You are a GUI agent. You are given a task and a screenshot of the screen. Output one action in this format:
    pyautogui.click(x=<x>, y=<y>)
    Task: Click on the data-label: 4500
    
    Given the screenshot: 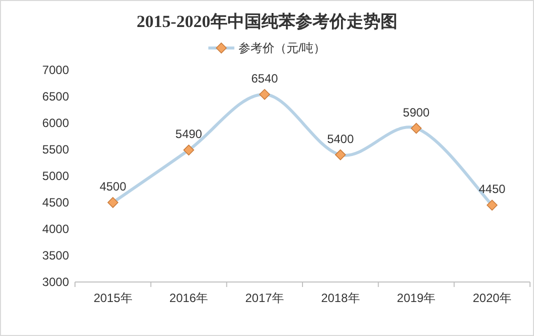 What is the action you would take?
    pyautogui.click(x=113, y=187)
    